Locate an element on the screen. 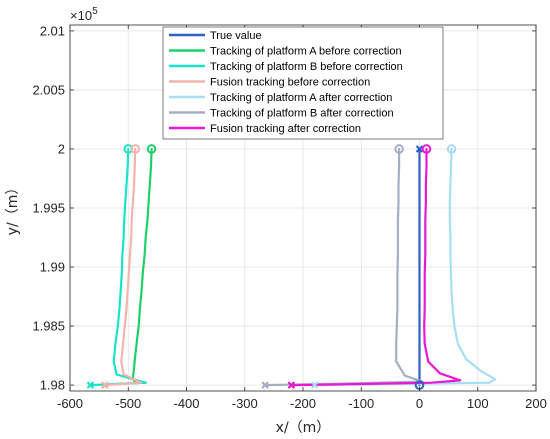 Image resolution: width=550 pixels, height=439 pixels. x-tick-label: 200 is located at coordinates (536, 403).